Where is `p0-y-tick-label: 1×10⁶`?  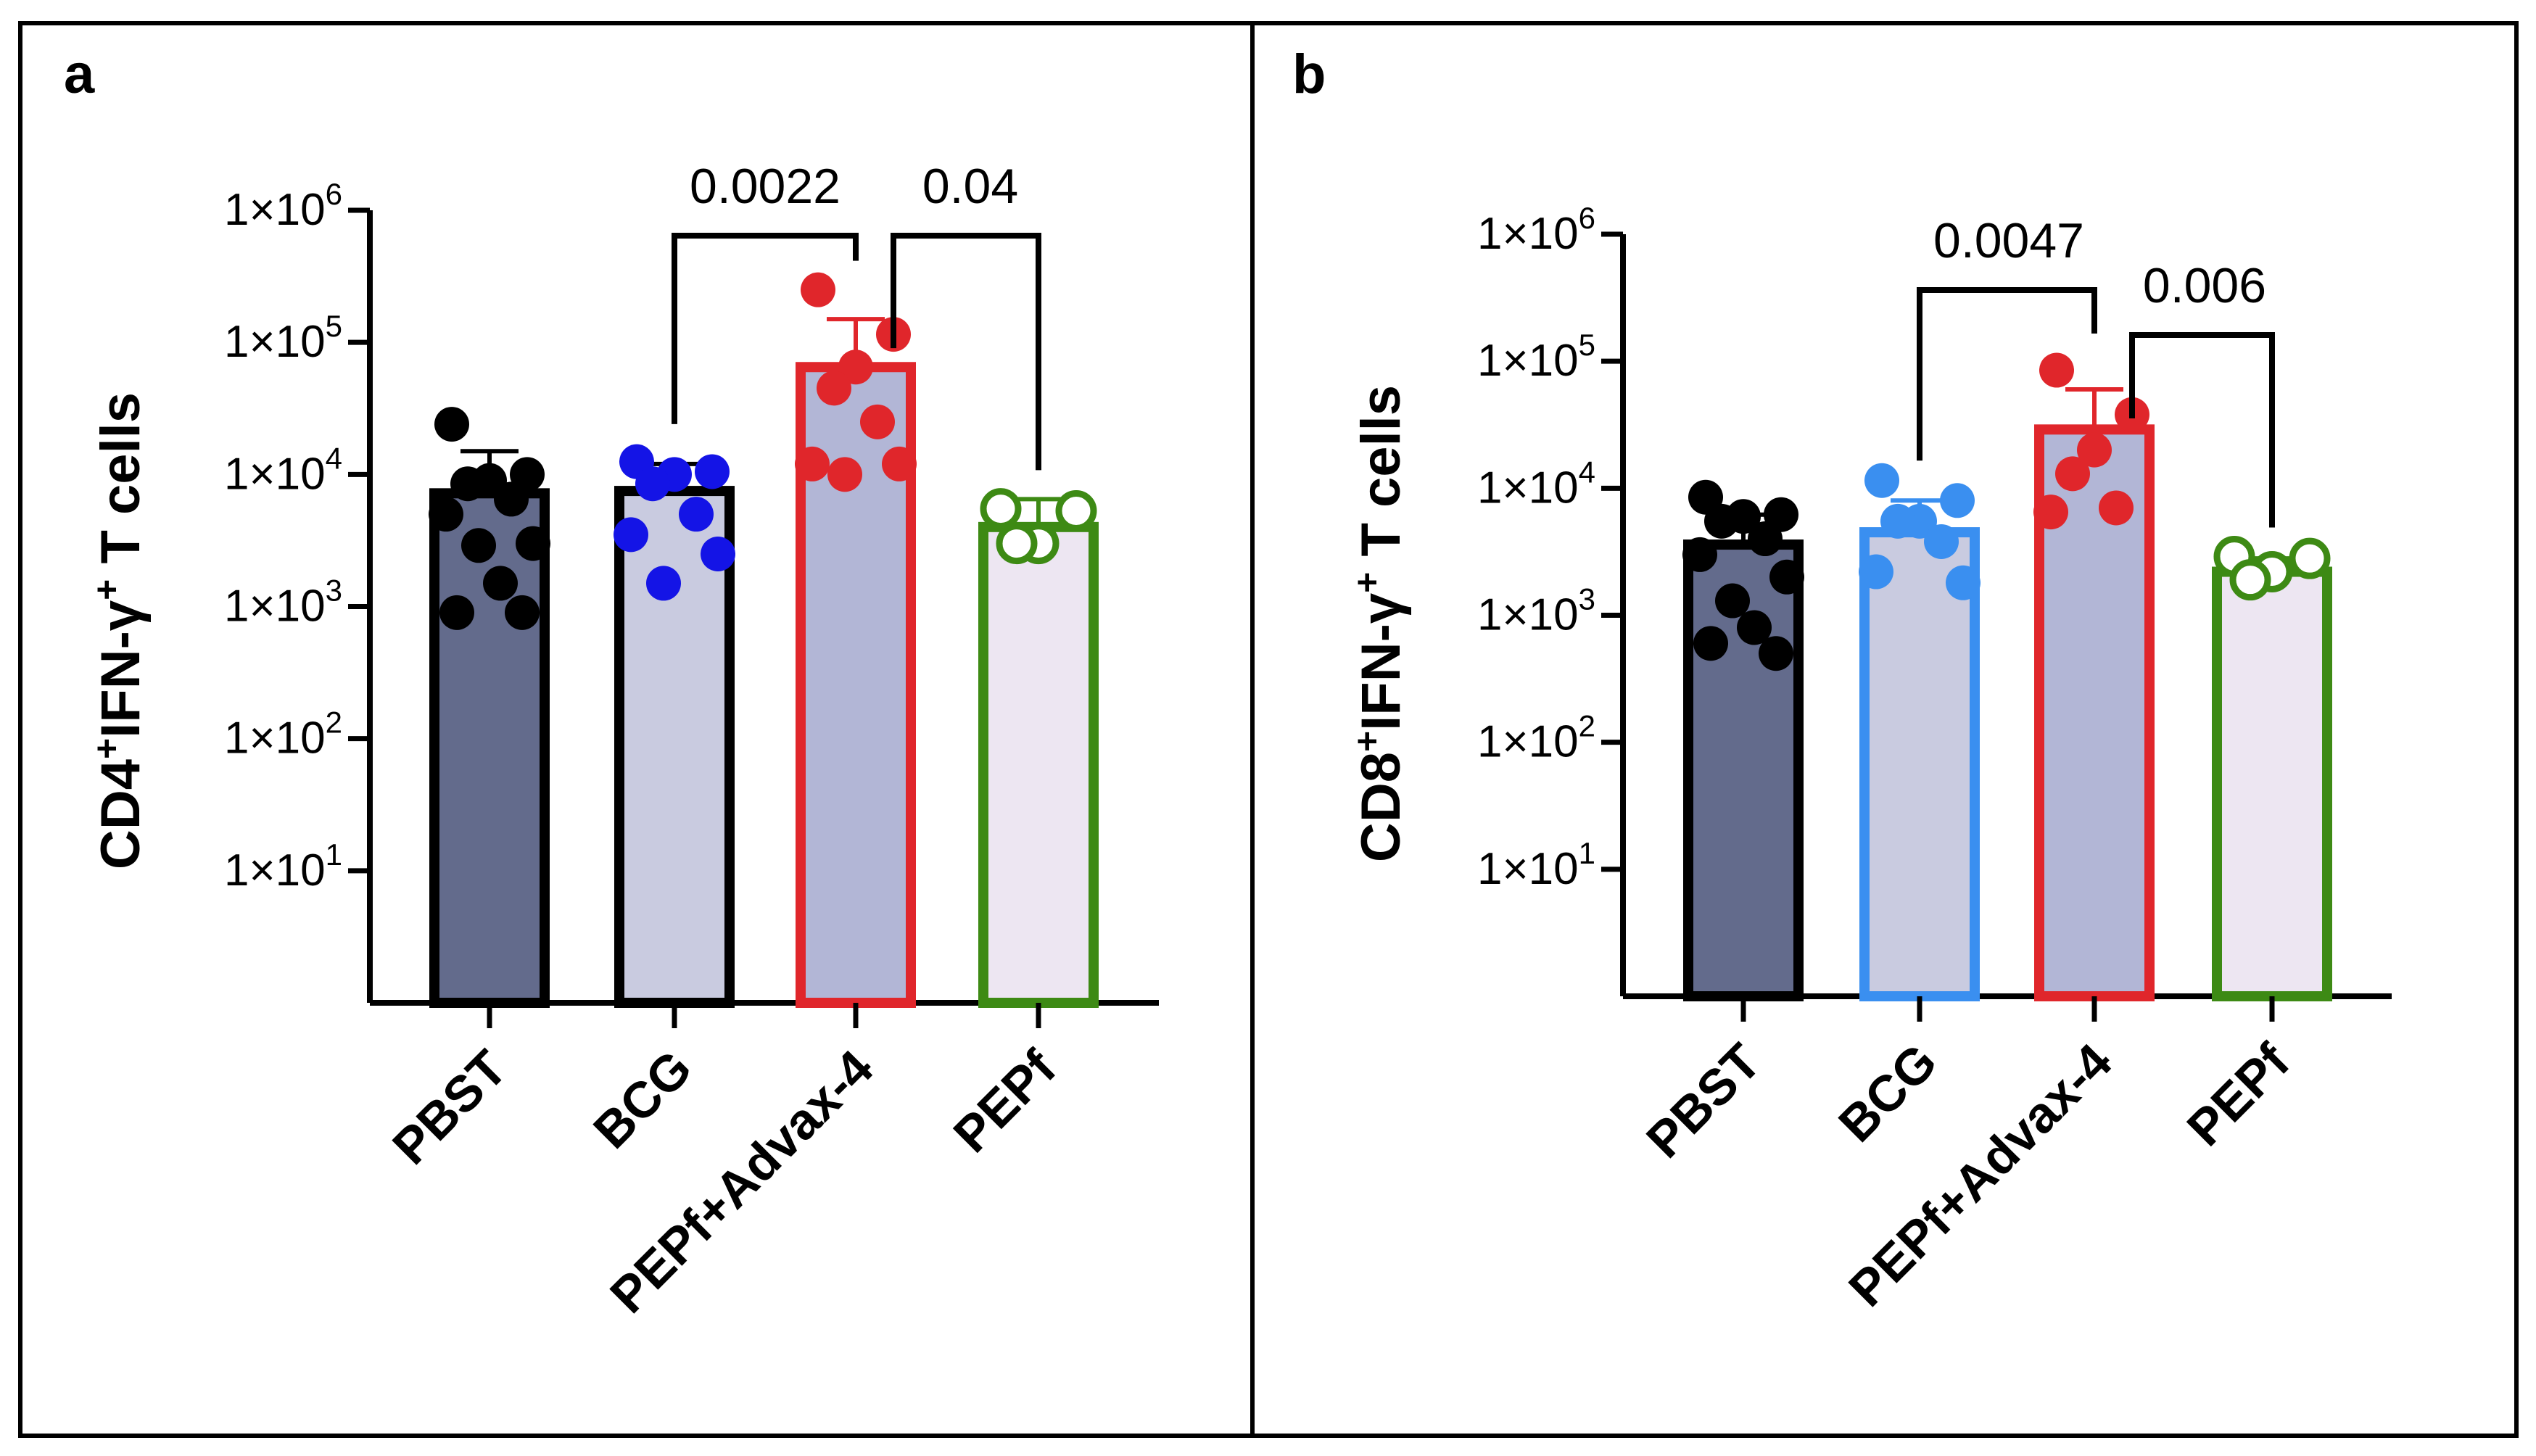
p0-y-tick-label: 1×10⁶ is located at coordinates (283, 206).